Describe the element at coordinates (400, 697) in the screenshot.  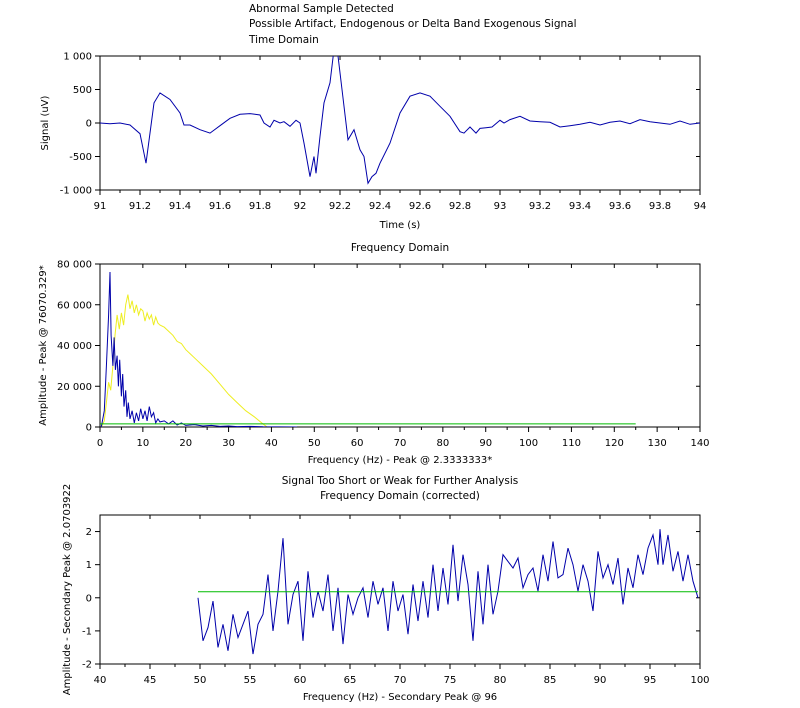
I see `x-axis-label: Frequency (Hz) - Secondary Peak @ 96` at that location.